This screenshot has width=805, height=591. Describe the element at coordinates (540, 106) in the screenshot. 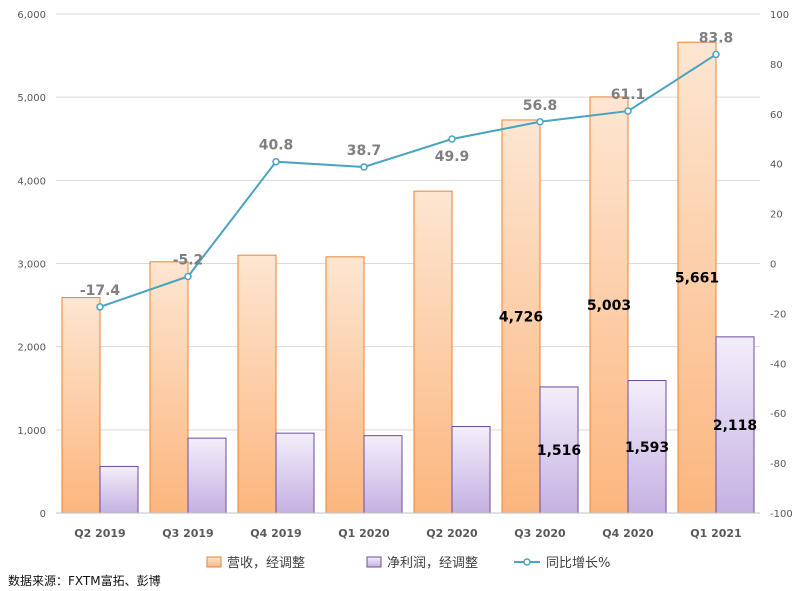

I see `growth-data-label: 56.8` at that location.